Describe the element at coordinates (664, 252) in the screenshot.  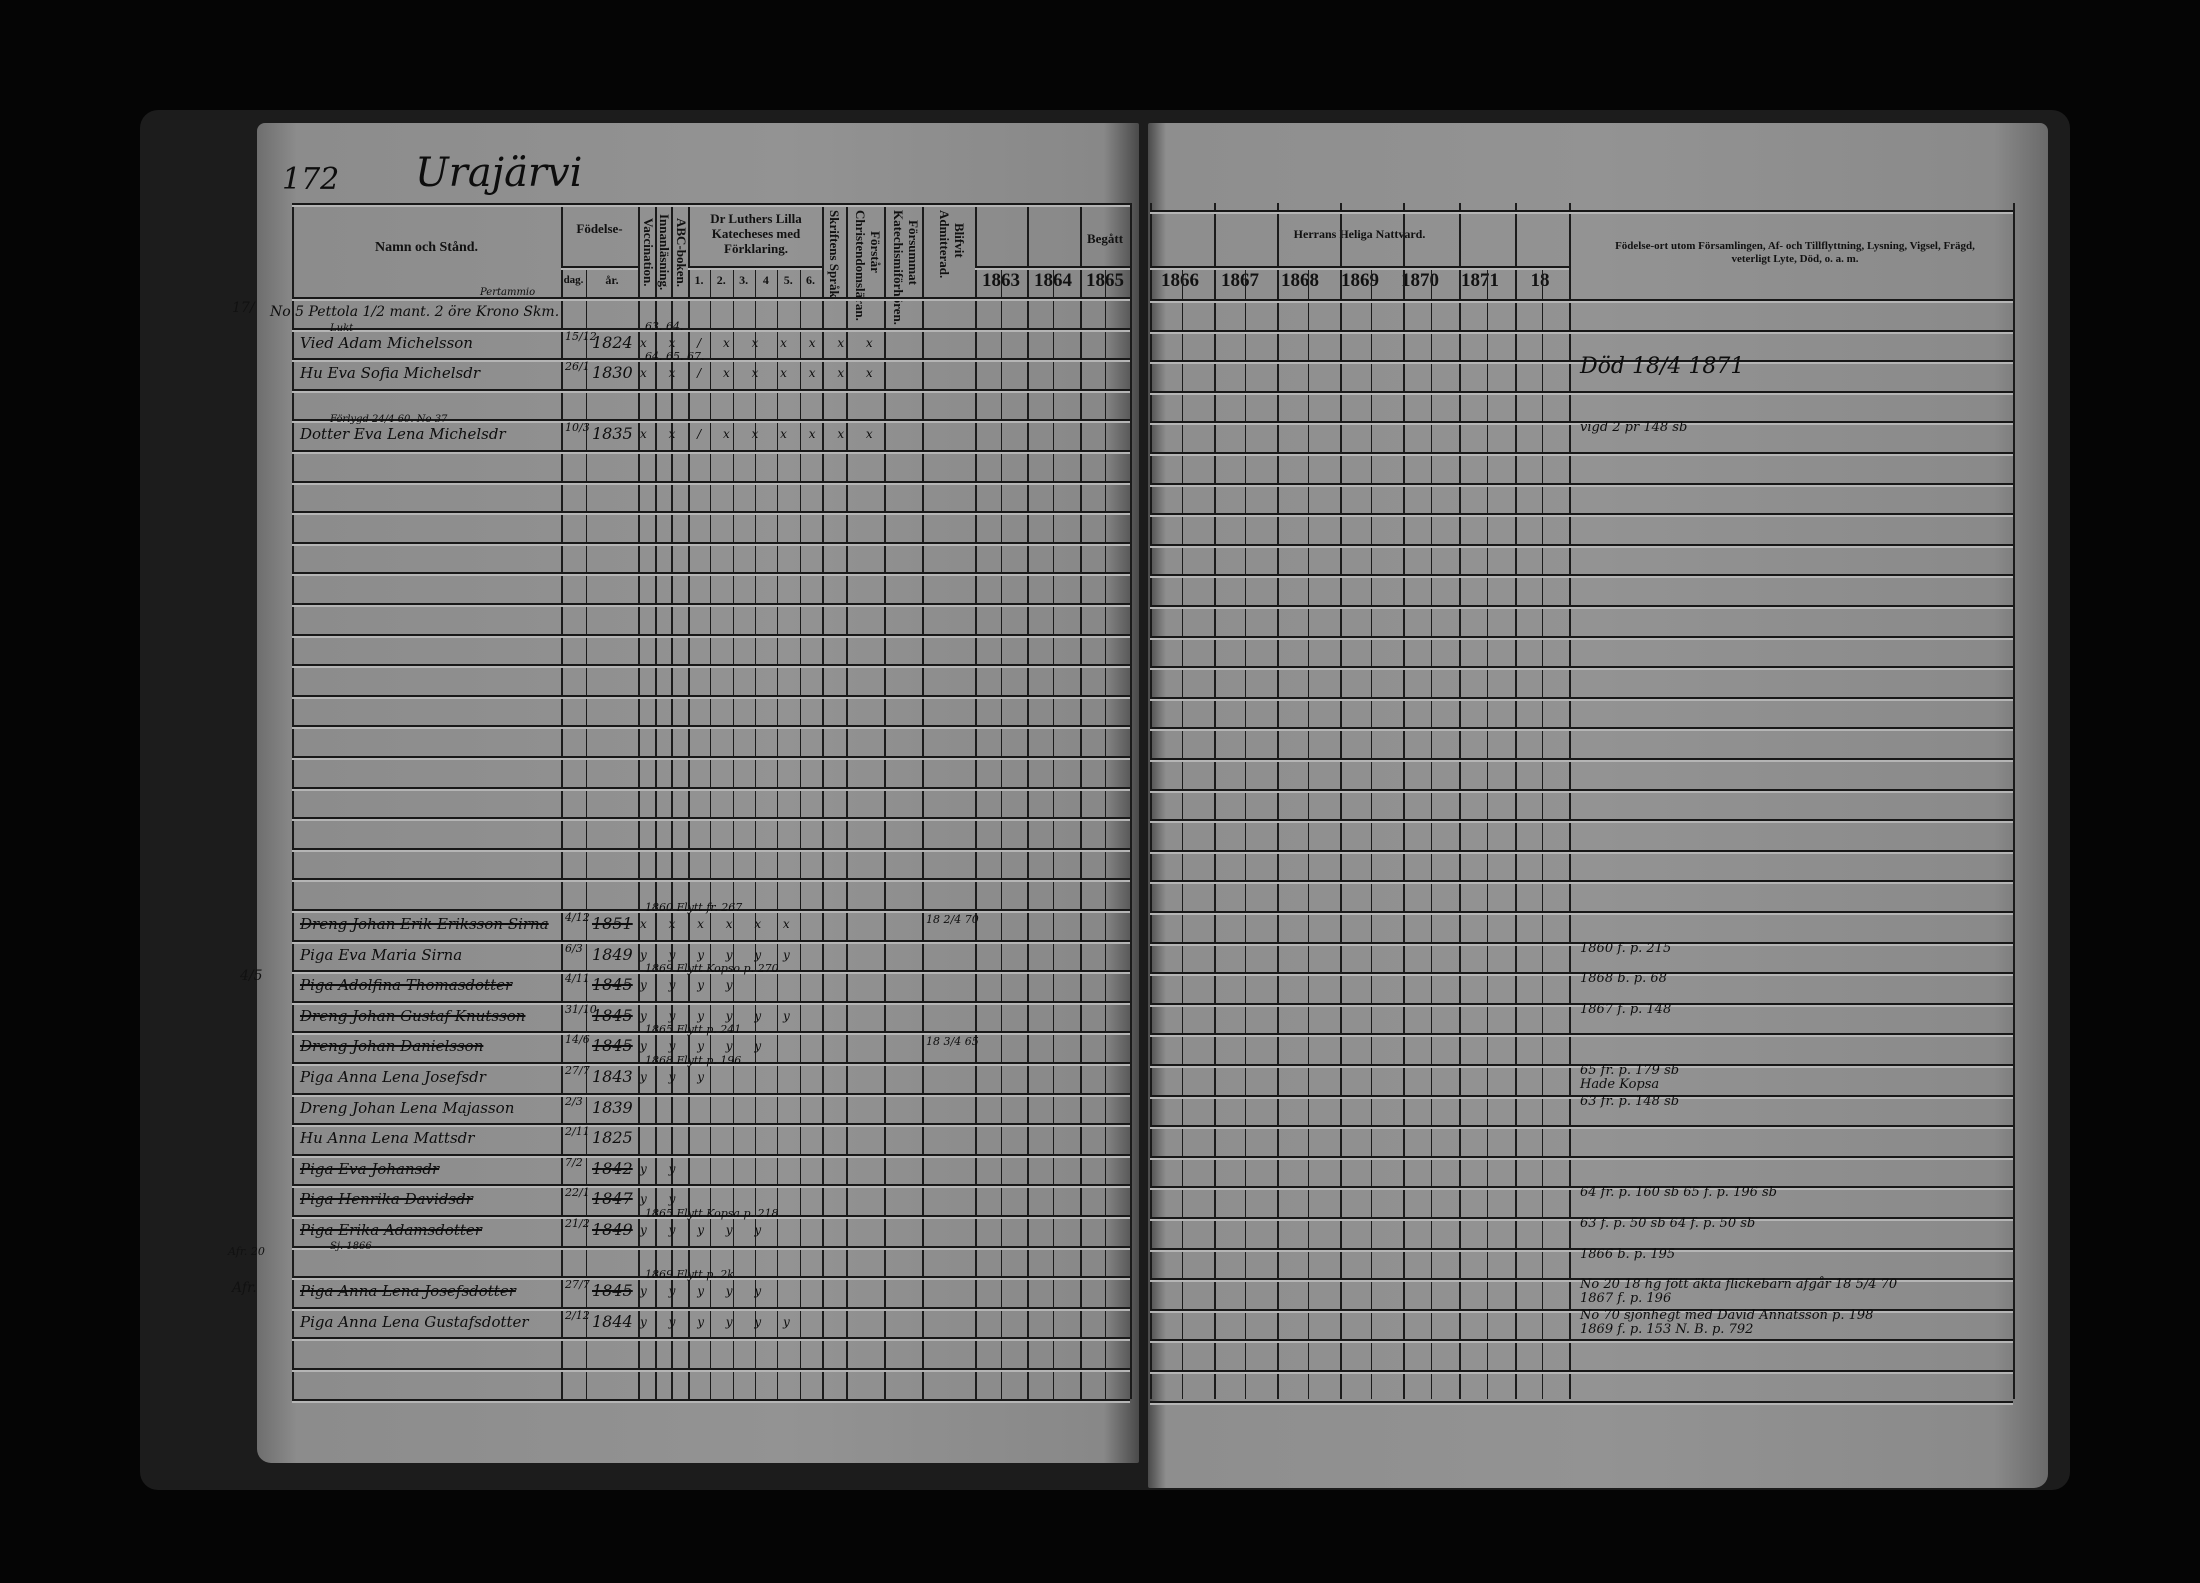
I see `header-reading: Innanläsning.` at that location.